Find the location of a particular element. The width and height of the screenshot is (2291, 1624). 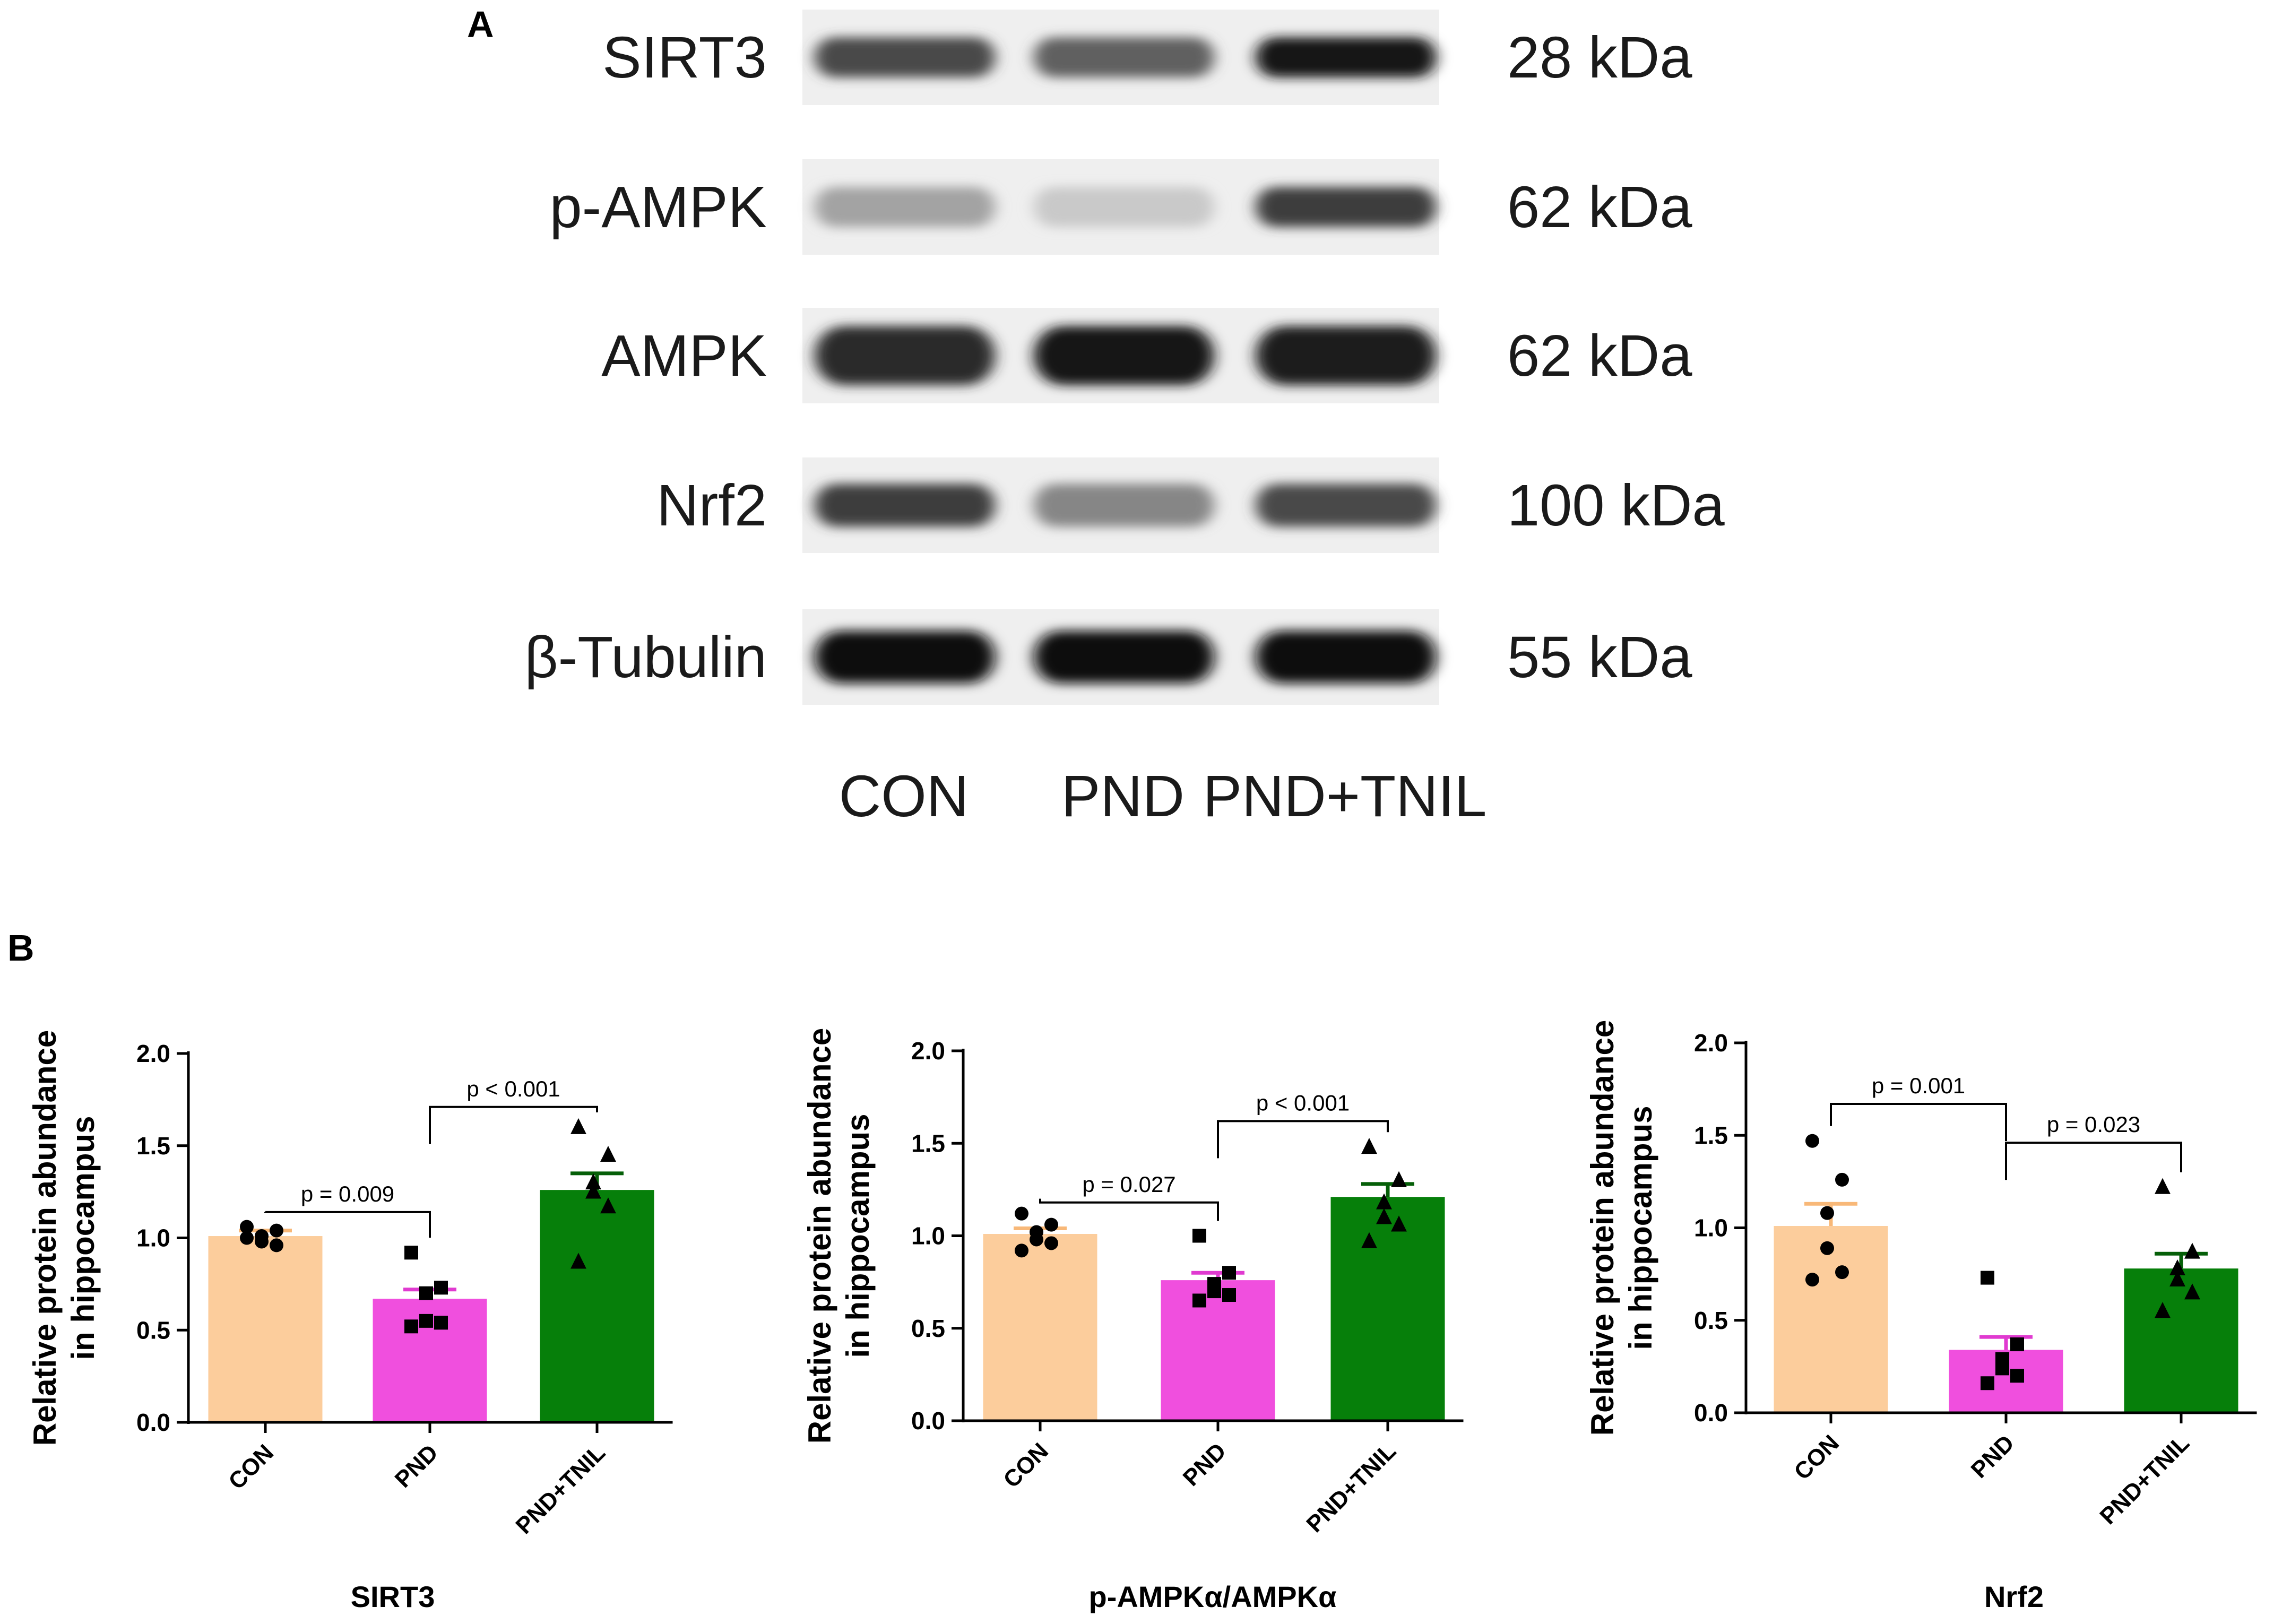

blot-row: β-Tubulin 55 kDa is located at coordinates (1108, 657).